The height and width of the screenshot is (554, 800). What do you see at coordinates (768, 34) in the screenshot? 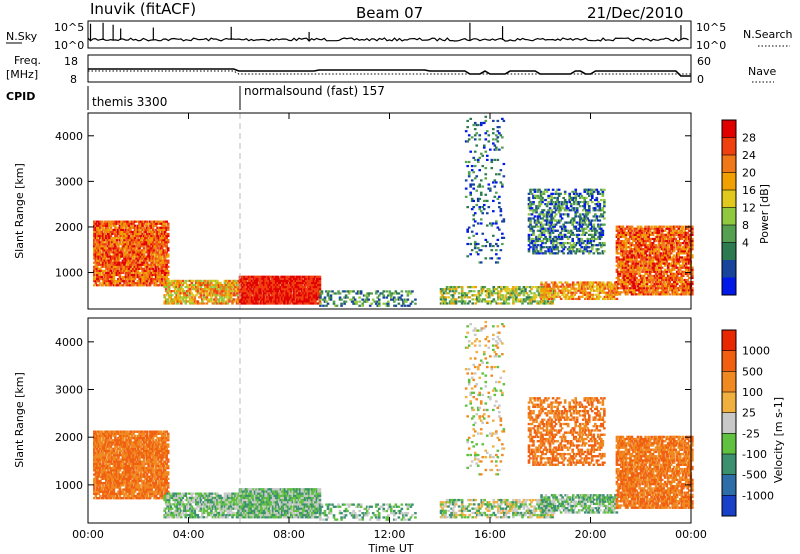
I see `noise-right-label: N.Search` at bounding box center [768, 34].